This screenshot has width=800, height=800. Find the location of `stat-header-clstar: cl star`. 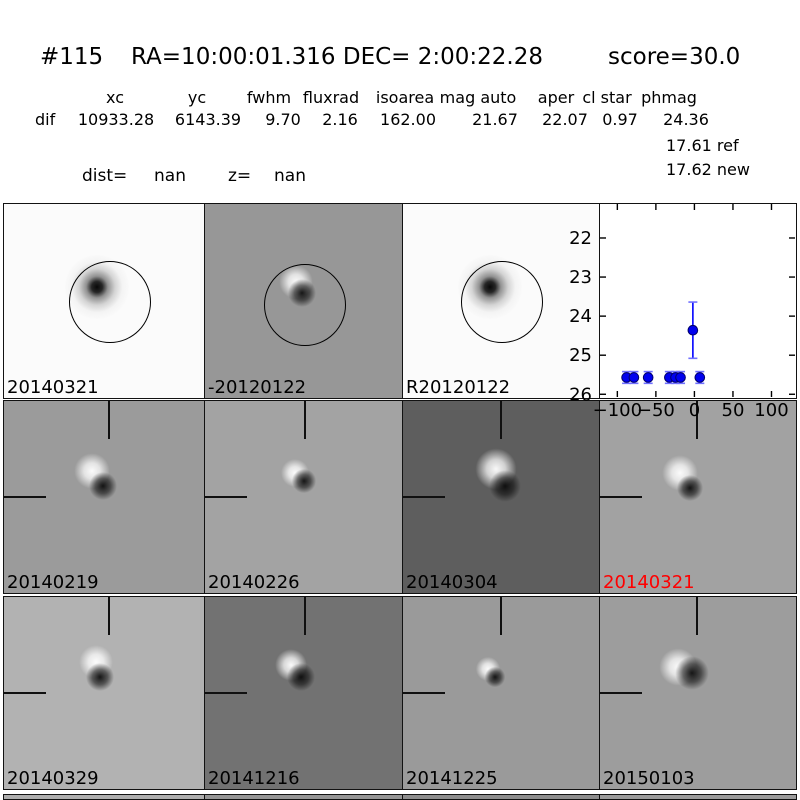

stat-header-clstar: cl star is located at coordinates (607, 97).